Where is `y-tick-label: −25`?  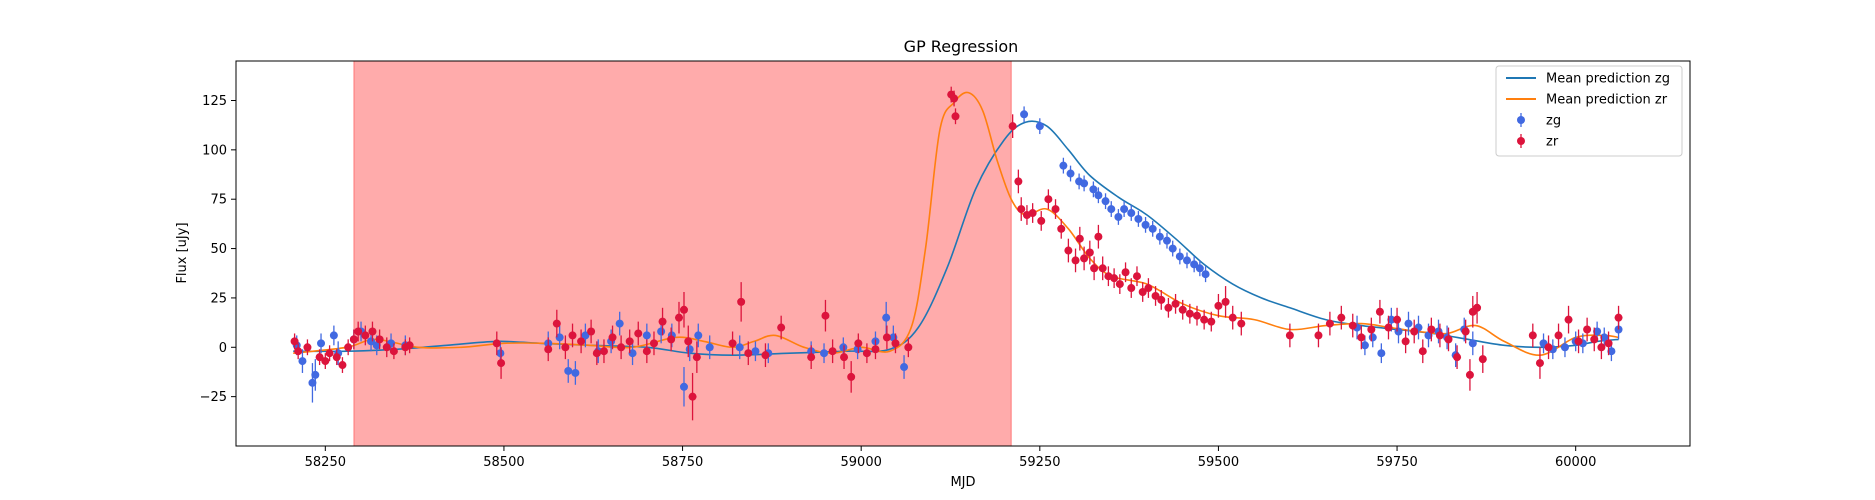
y-tick-label: −25 is located at coordinates (213, 397).